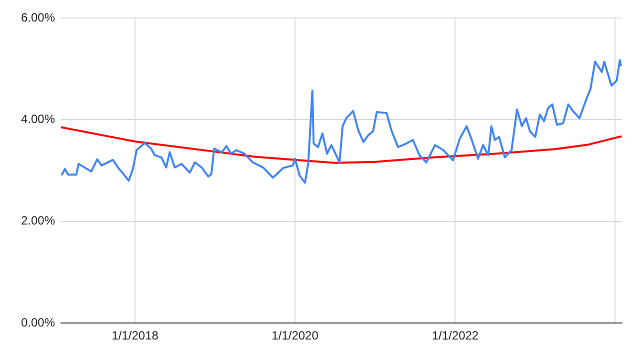 Image resolution: width=640 pixels, height=361 pixels. I want to click on x-tick-label: 1/1/2022, so click(455, 335).